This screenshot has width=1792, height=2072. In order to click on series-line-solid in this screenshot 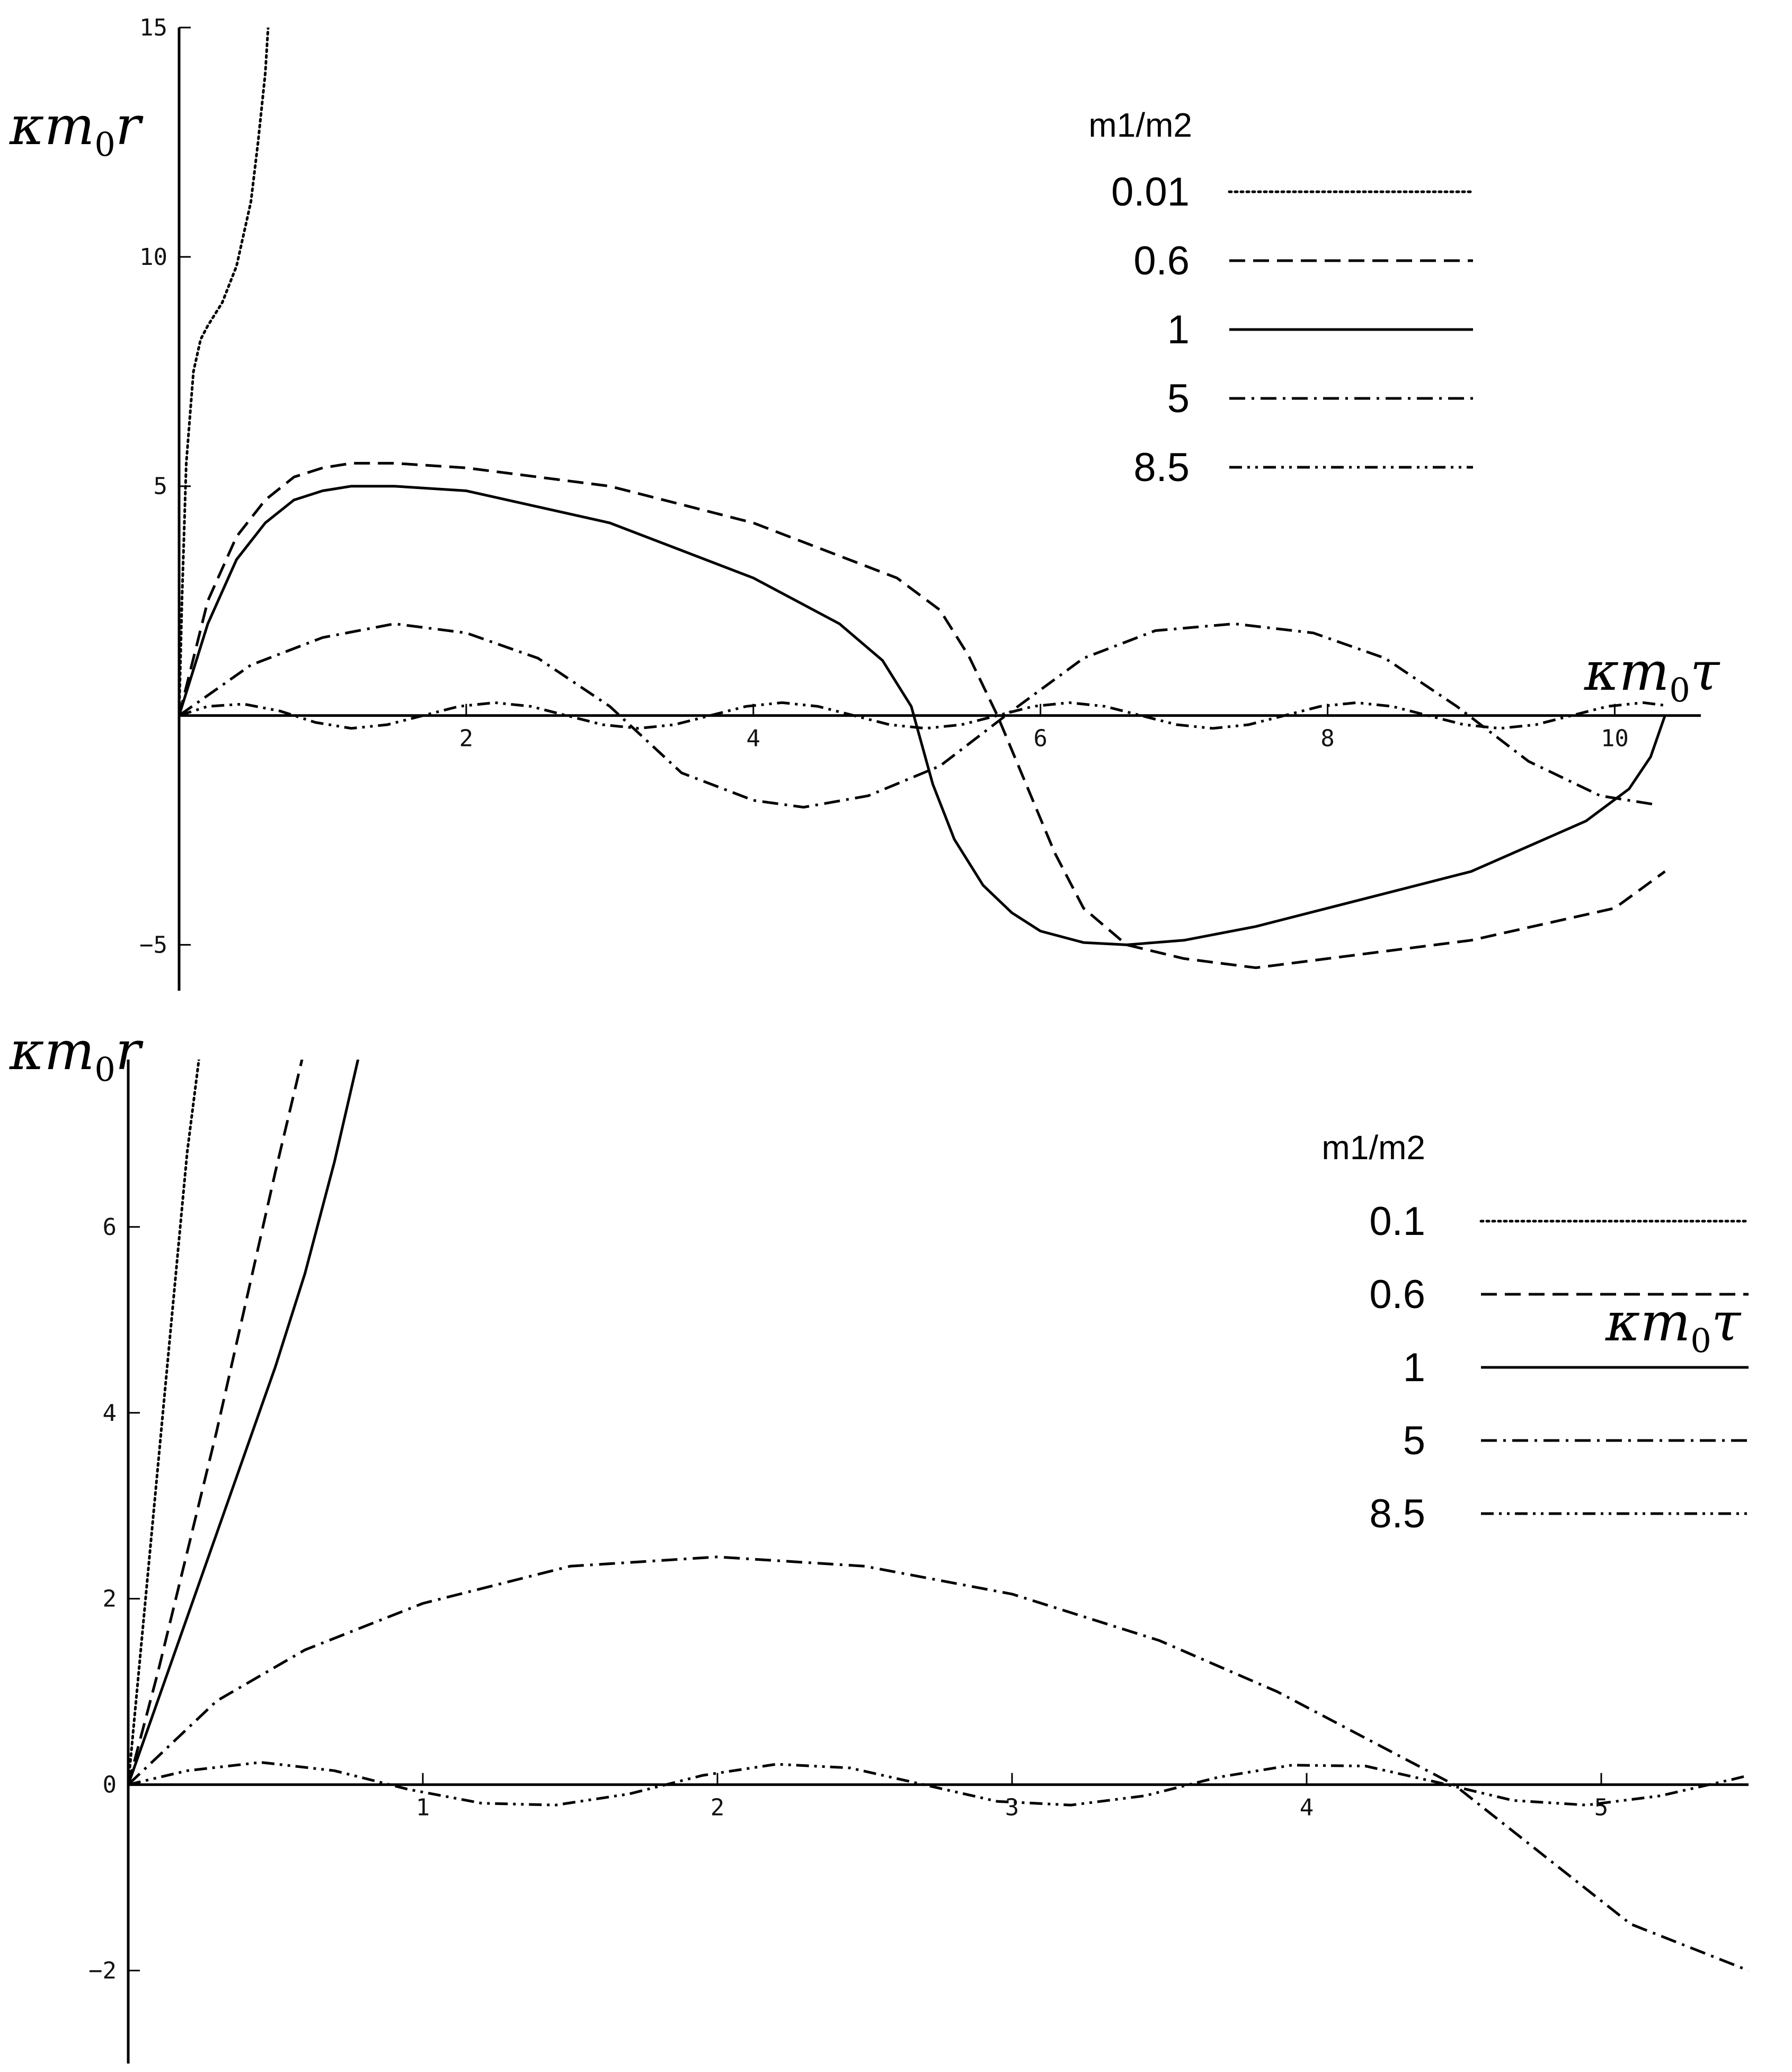, I will do `click(244, 1422)`.